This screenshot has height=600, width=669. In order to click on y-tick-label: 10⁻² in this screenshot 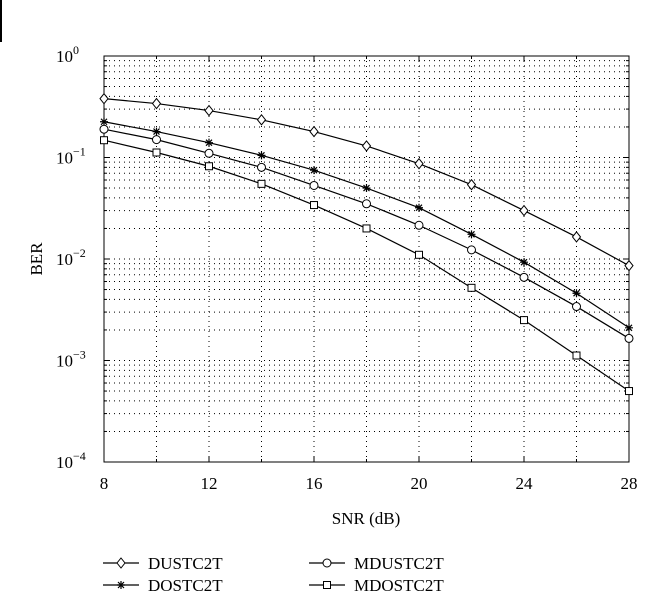, I will do `click(71, 257)`.